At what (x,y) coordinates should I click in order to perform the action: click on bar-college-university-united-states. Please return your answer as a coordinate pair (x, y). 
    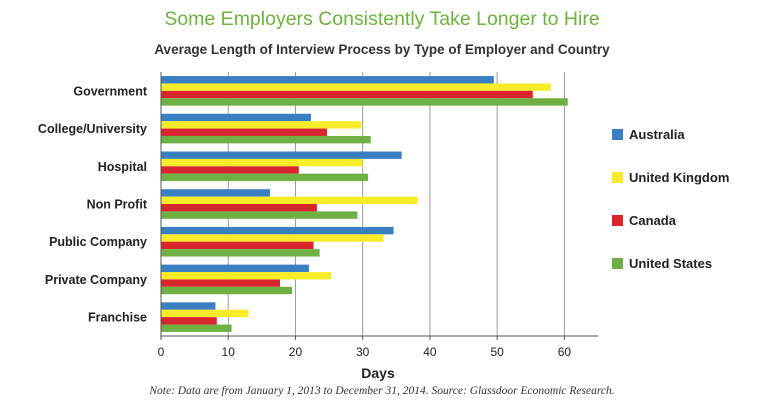
    Looking at the image, I should click on (266, 139).